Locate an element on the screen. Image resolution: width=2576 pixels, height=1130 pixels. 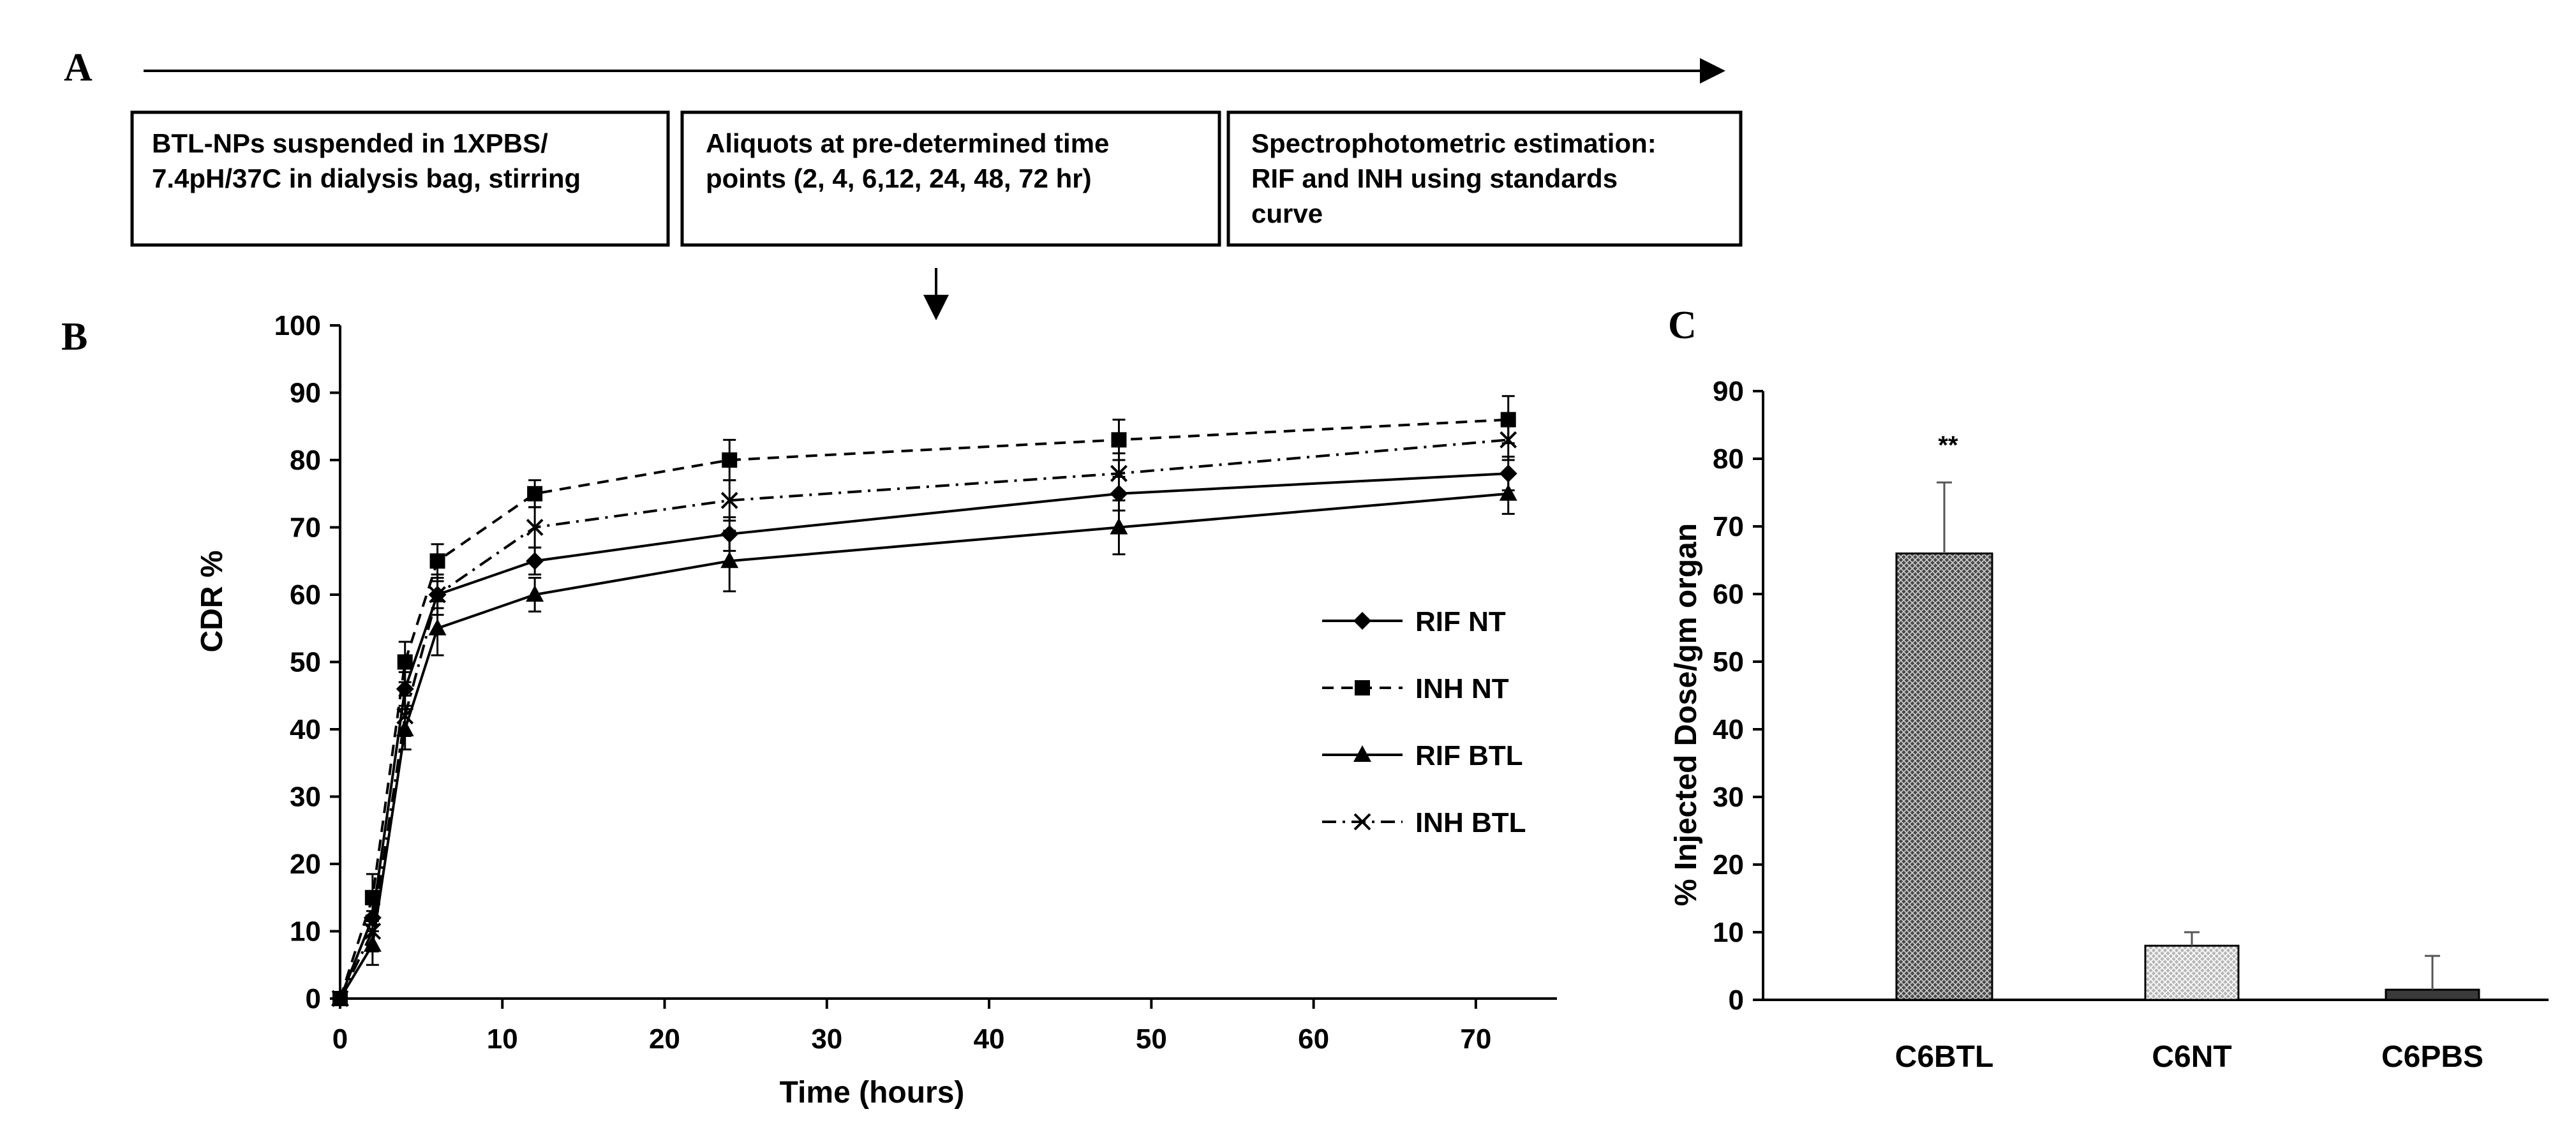
workflow-step-2-line-2: points (2, 4, 6,12, 24, 48, 72 hr) is located at coordinates (899, 178).